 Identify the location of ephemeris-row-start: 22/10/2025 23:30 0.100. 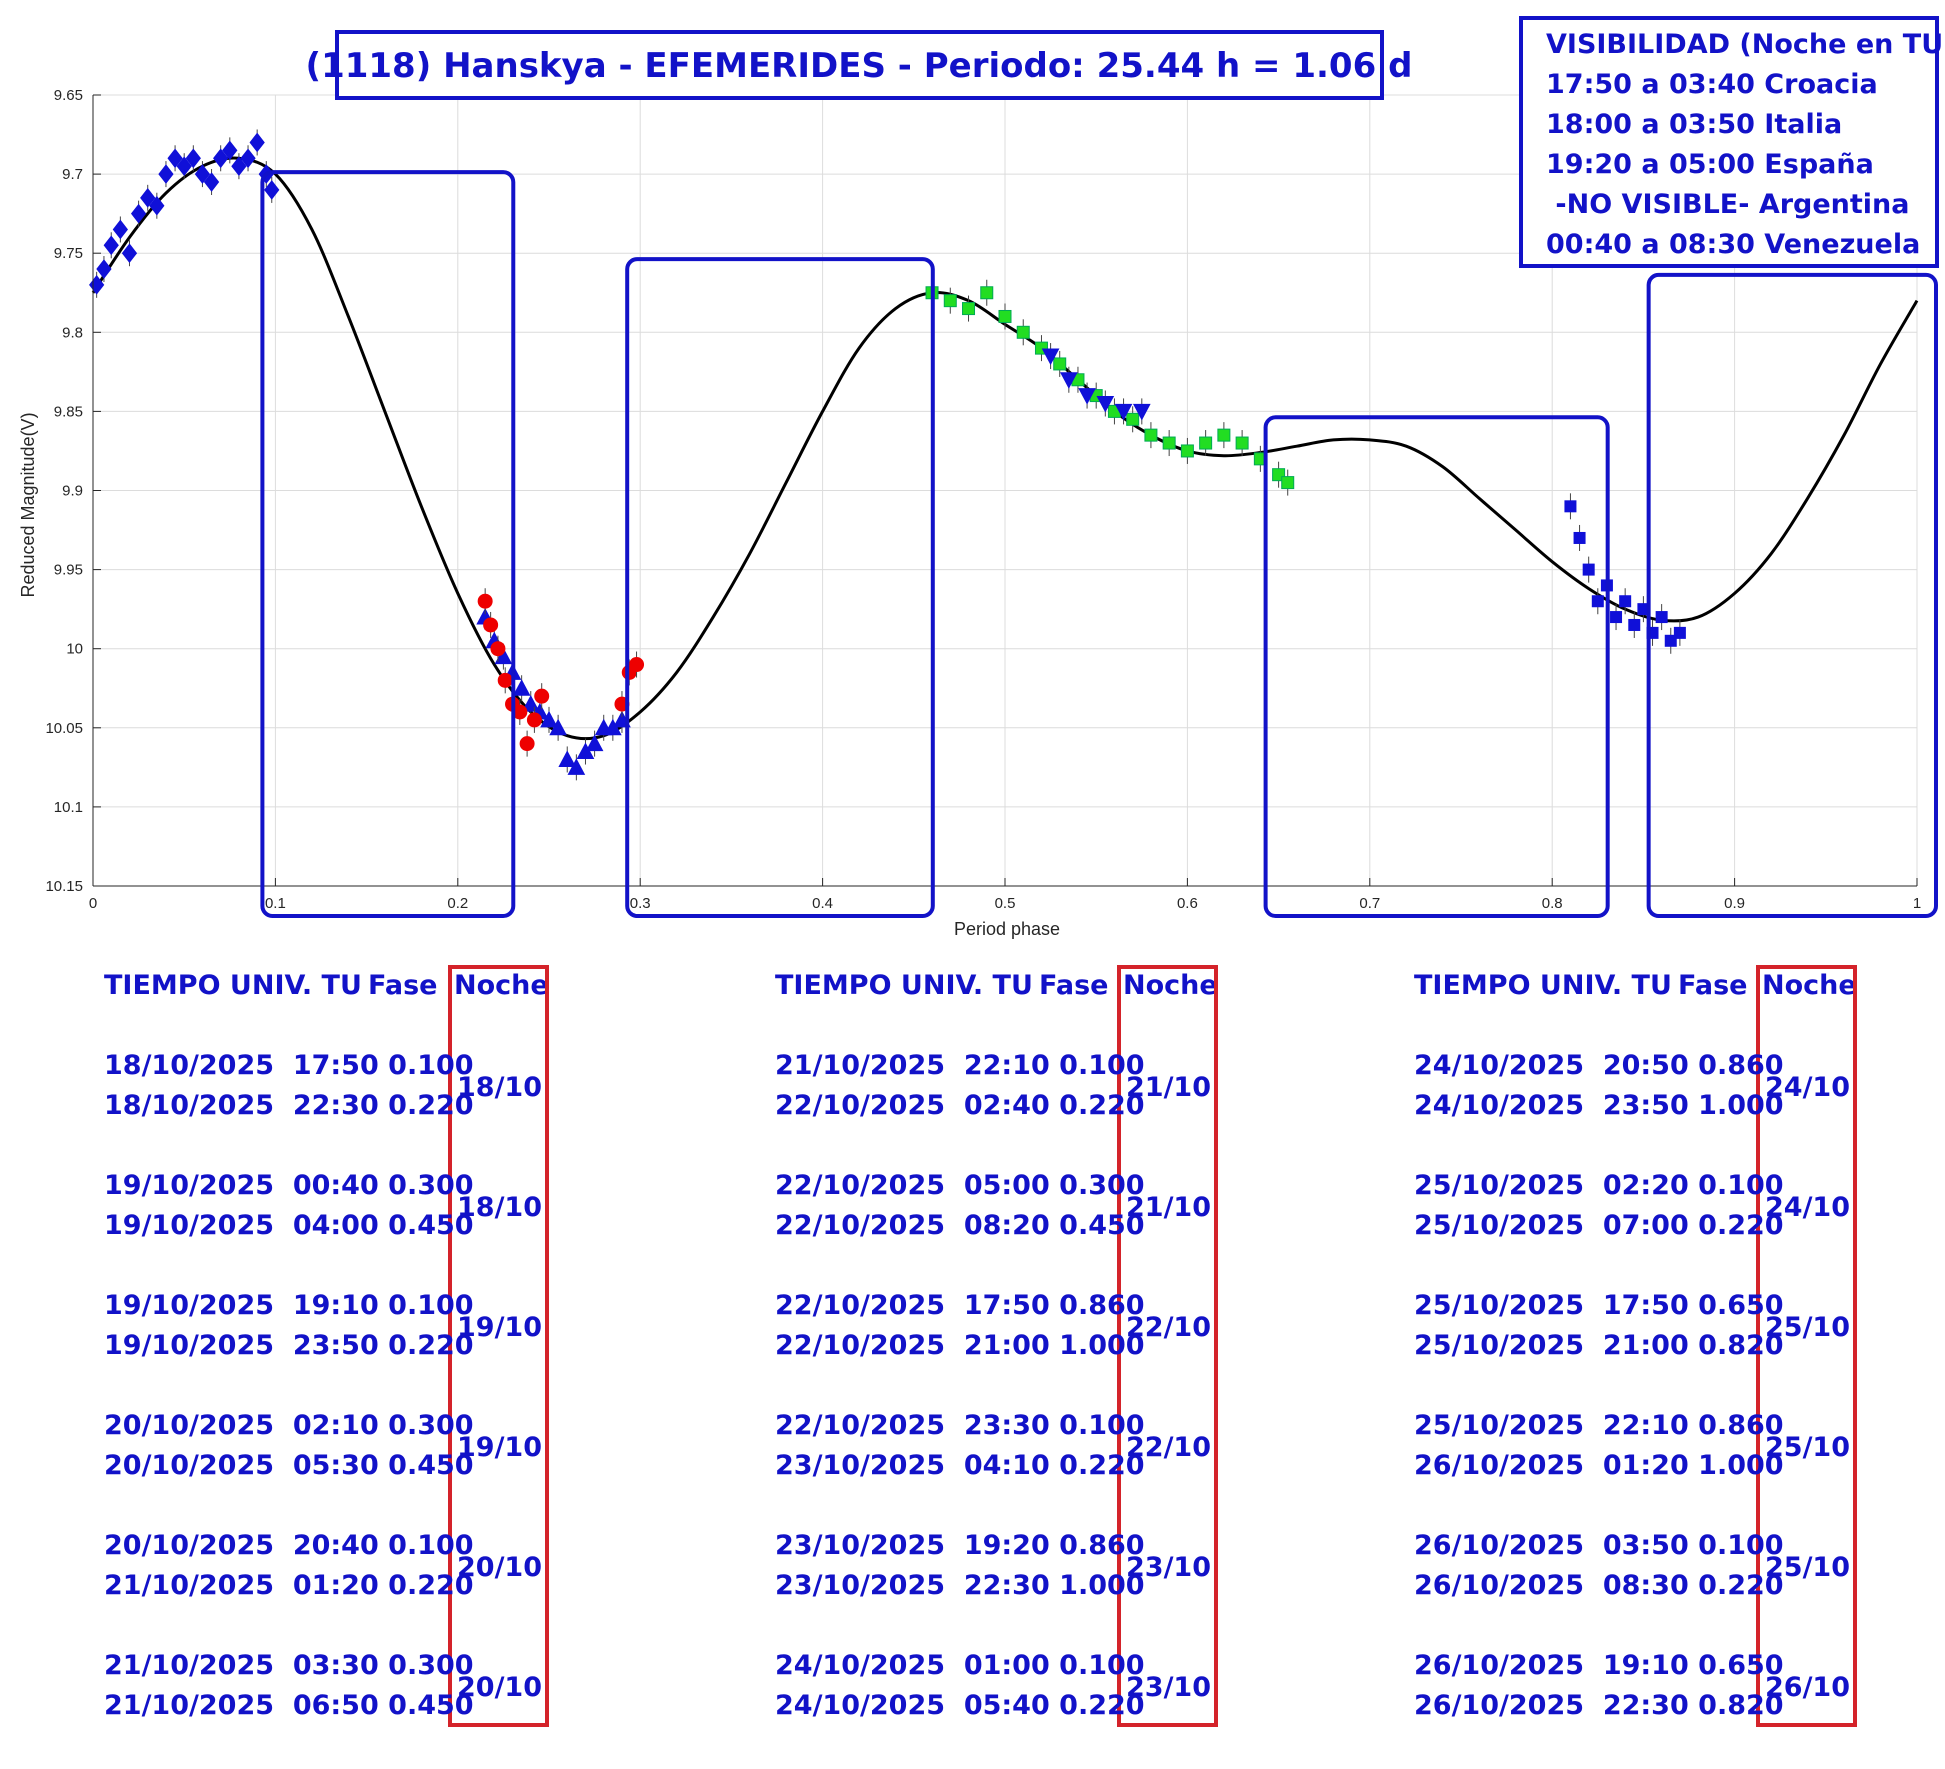
(960, 1425).